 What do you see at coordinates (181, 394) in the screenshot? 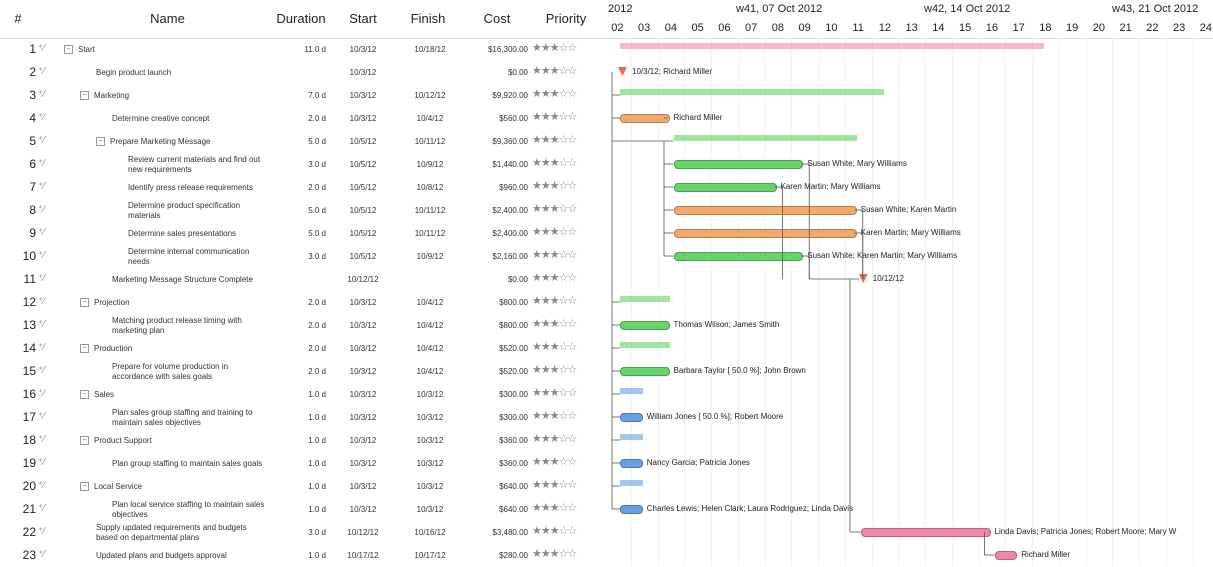
I see `task-name: Sales` at bounding box center [181, 394].